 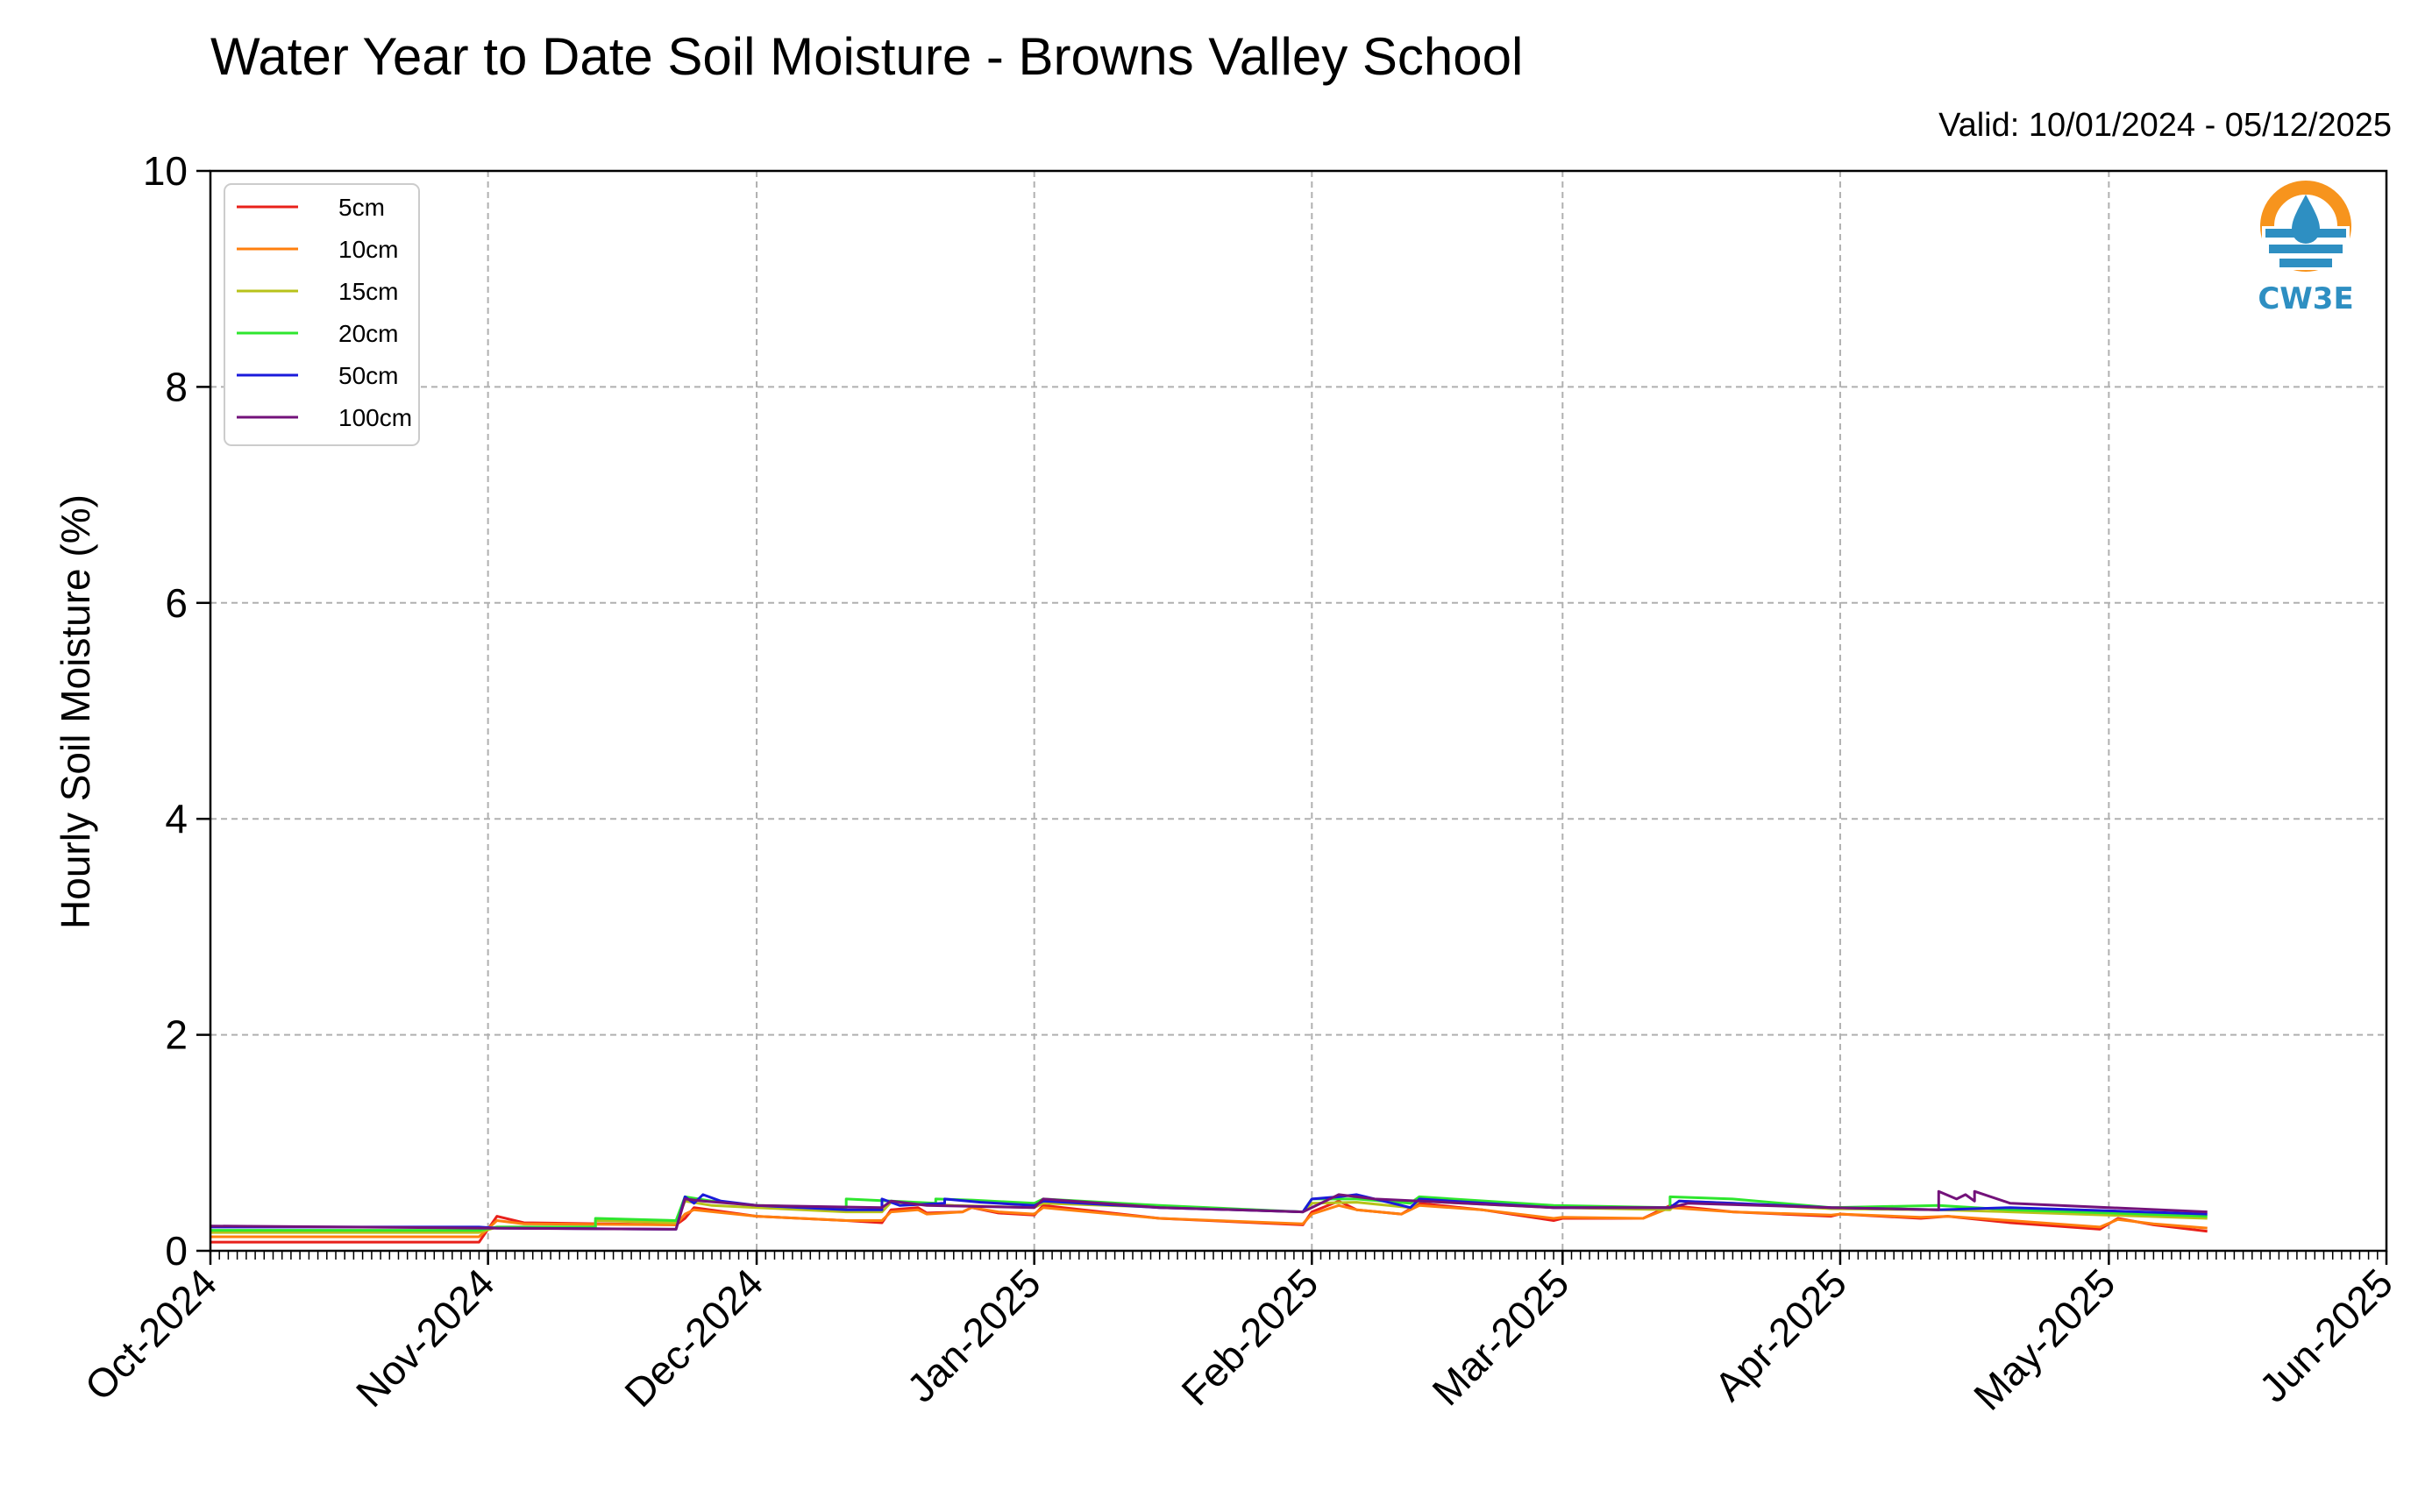 I want to click on series-line-10cm, so click(x=1209, y=1221).